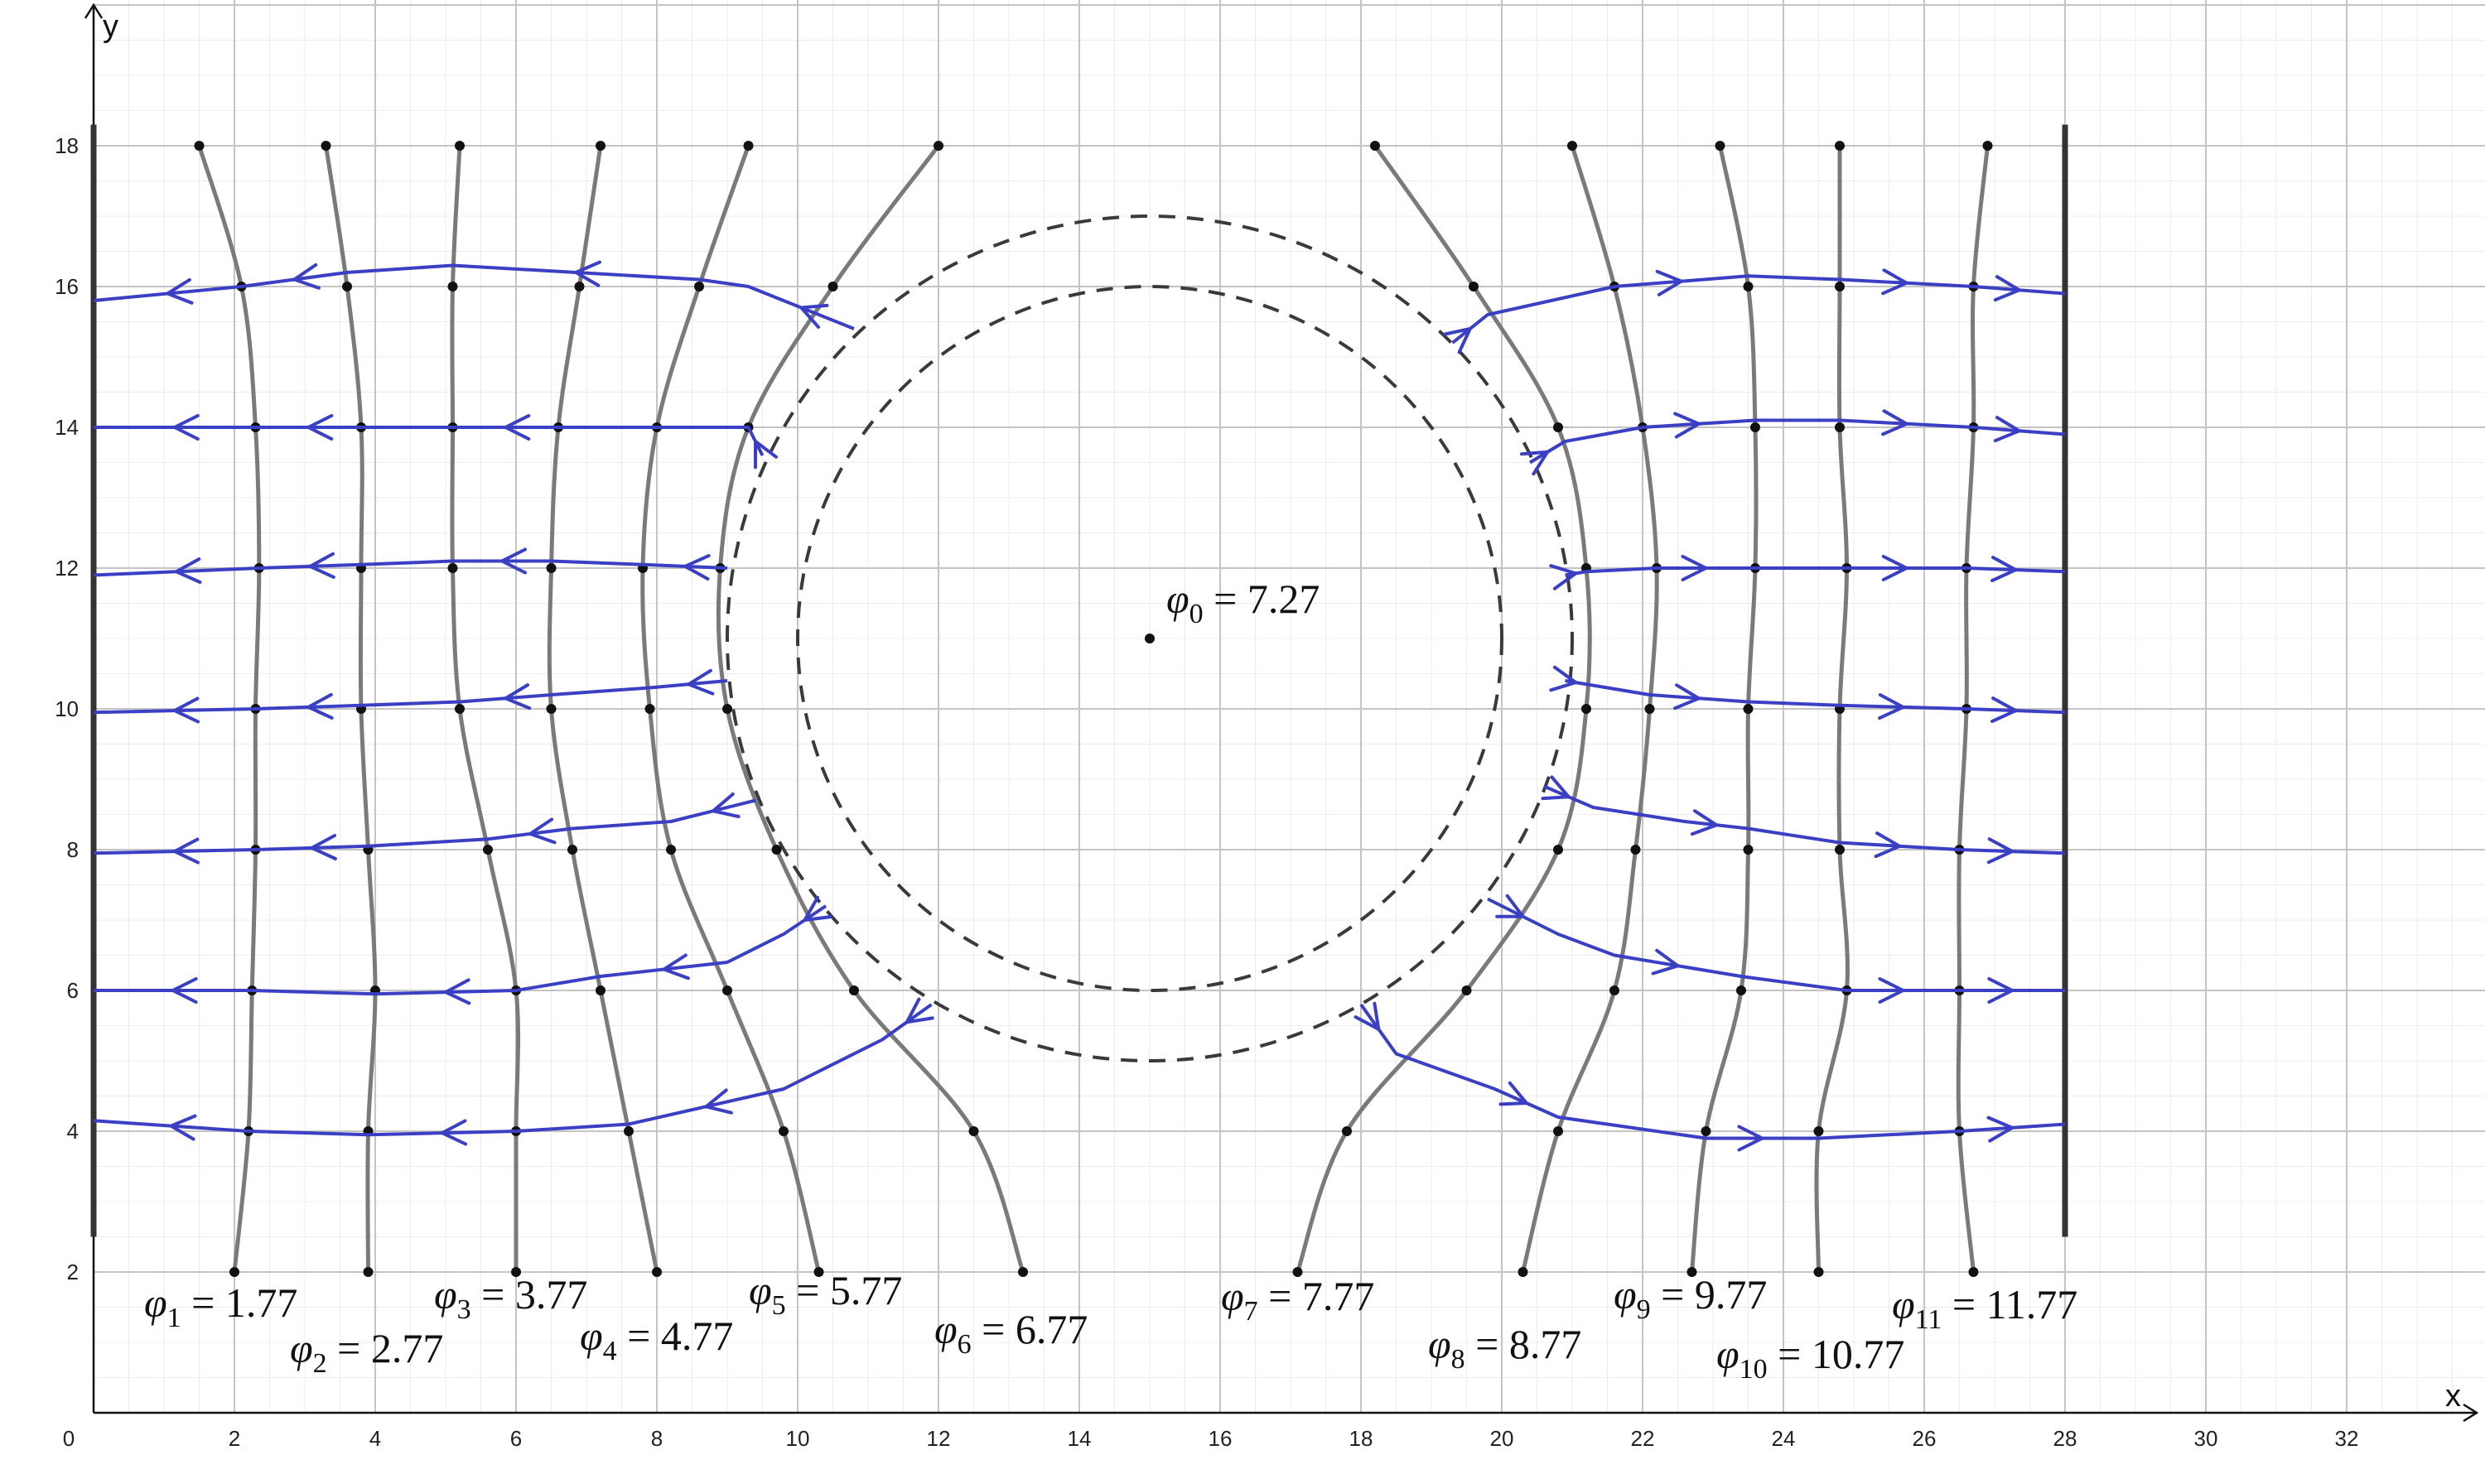  What do you see at coordinates (656, 1339) in the screenshot?
I see `label-phi4: φ4 = 4.77` at bounding box center [656, 1339].